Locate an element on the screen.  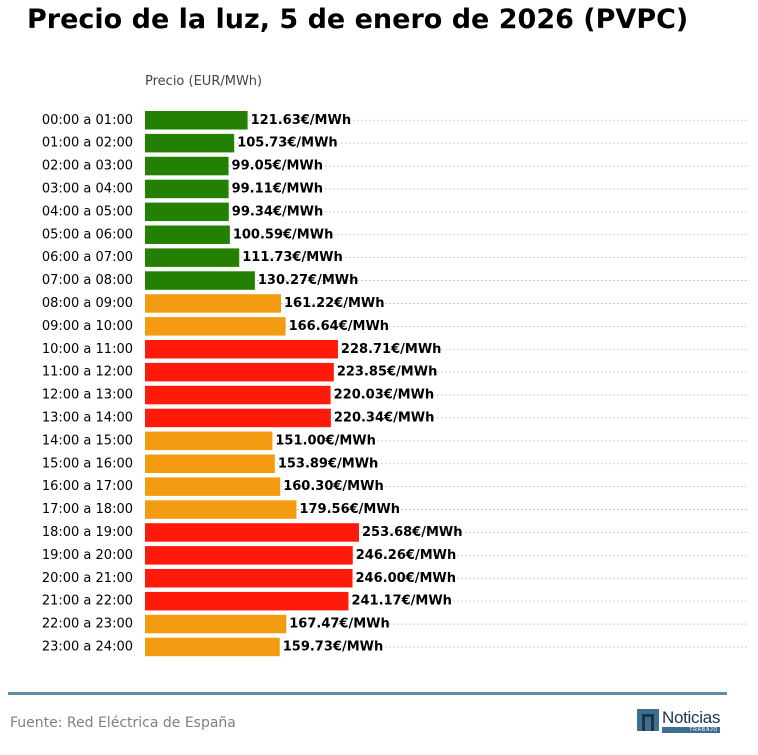
logo-wordmark: Noticias is located at coordinates (691, 717).